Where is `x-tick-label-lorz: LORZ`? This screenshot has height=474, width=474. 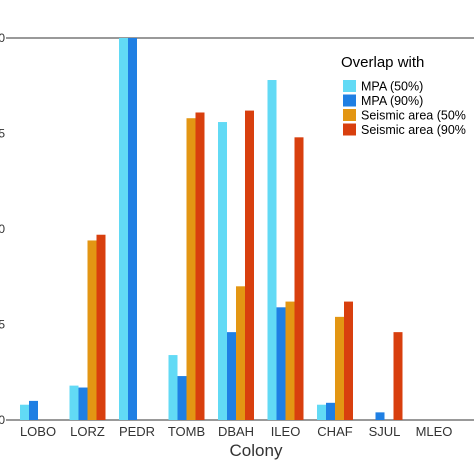 x-tick-label-lorz: LORZ is located at coordinates (87, 431).